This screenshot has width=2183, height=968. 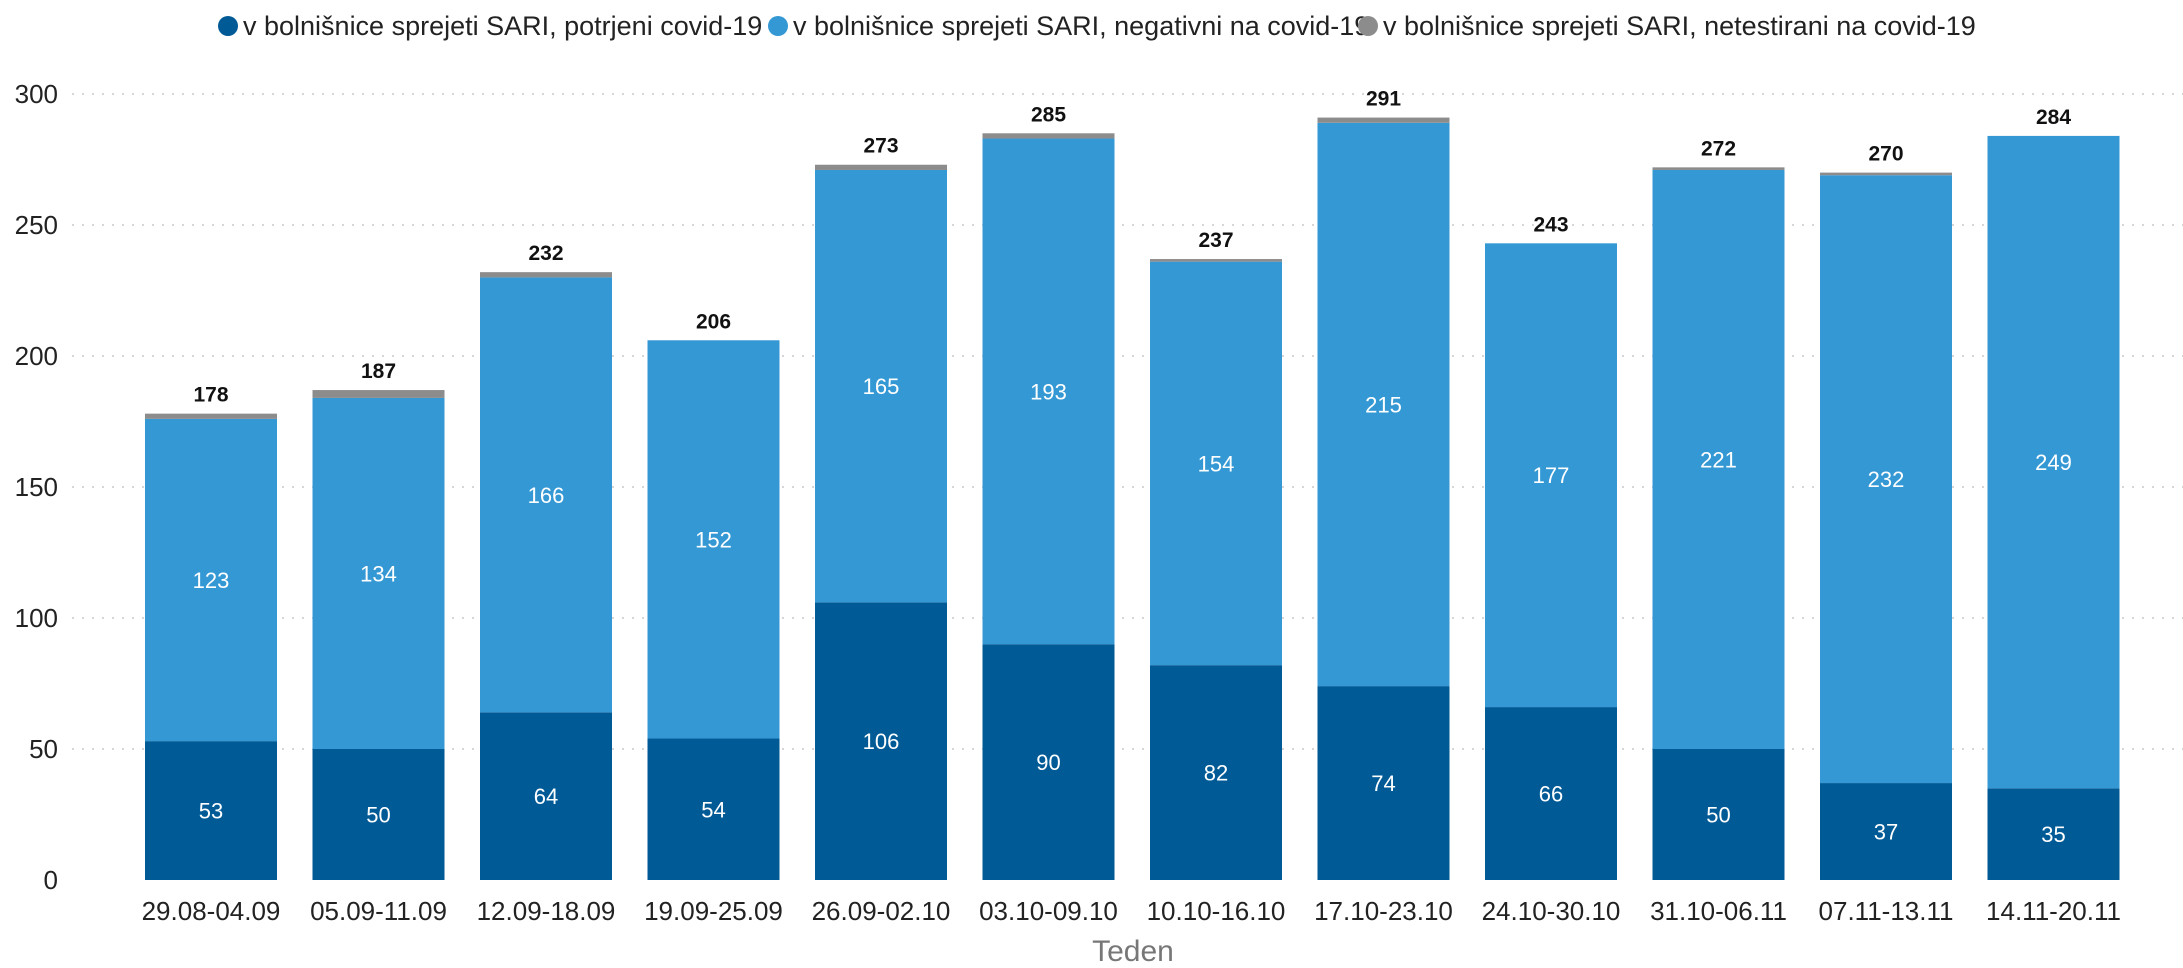 I want to click on total-value-label: 285, so click(x=1048, y=114).